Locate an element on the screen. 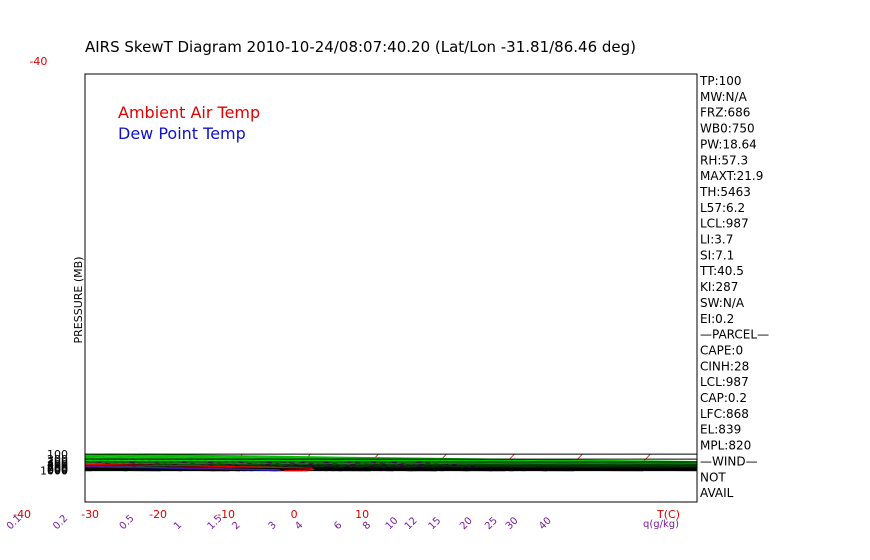  sounding-index-label: RH:57.3 is located at coordinates (724, 160).